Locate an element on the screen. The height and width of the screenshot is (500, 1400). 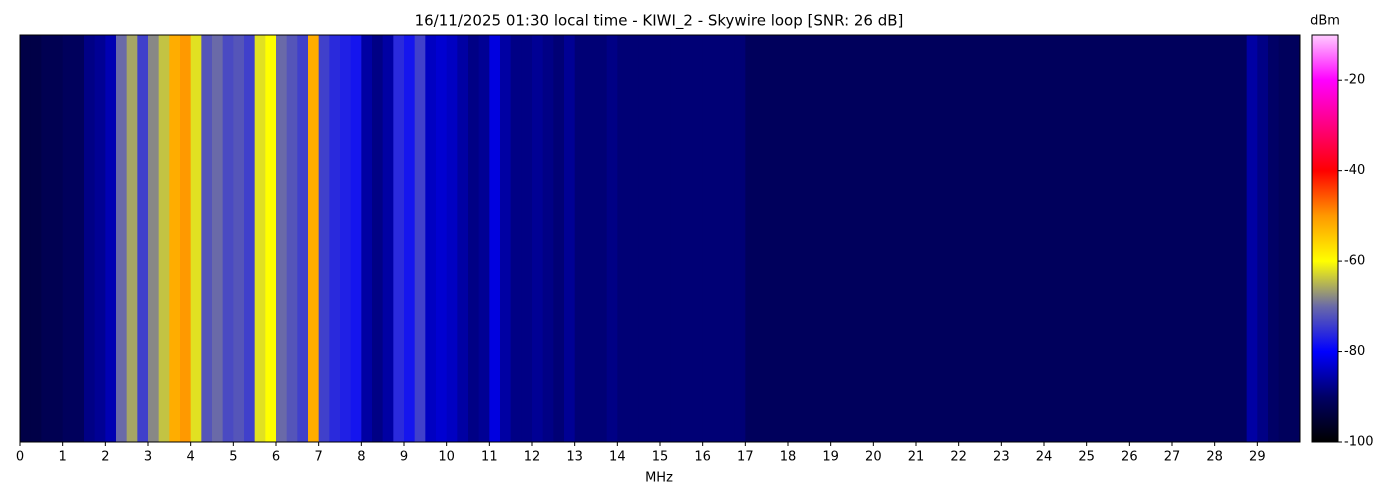
x-tick-label: 1 is located at coordinates (63, 457).